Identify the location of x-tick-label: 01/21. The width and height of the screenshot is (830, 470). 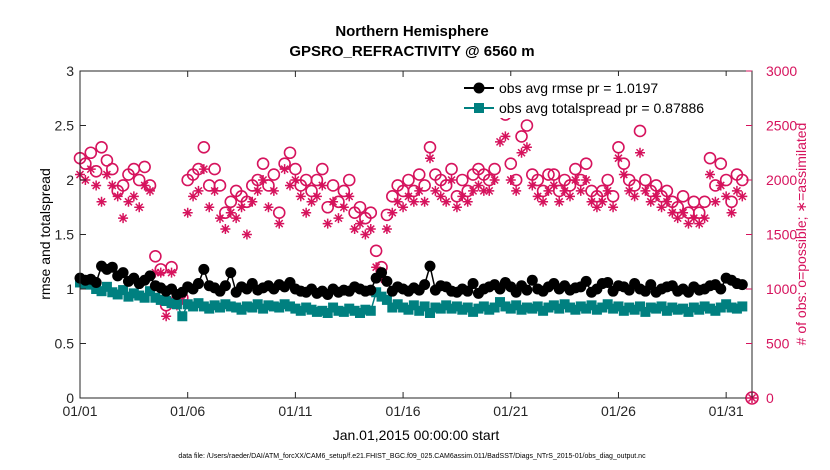
(510, 411).